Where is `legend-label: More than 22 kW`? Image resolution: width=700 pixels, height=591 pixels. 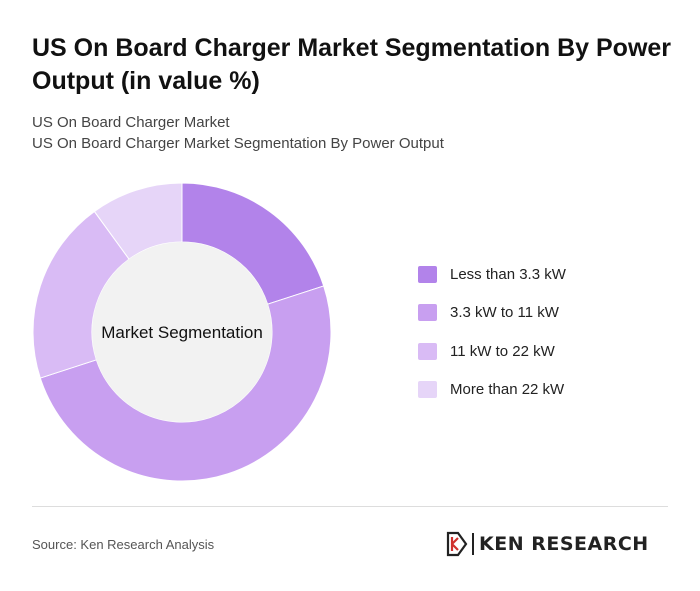
legend-label: More than 22 kW is located at coordinates (507, 389).